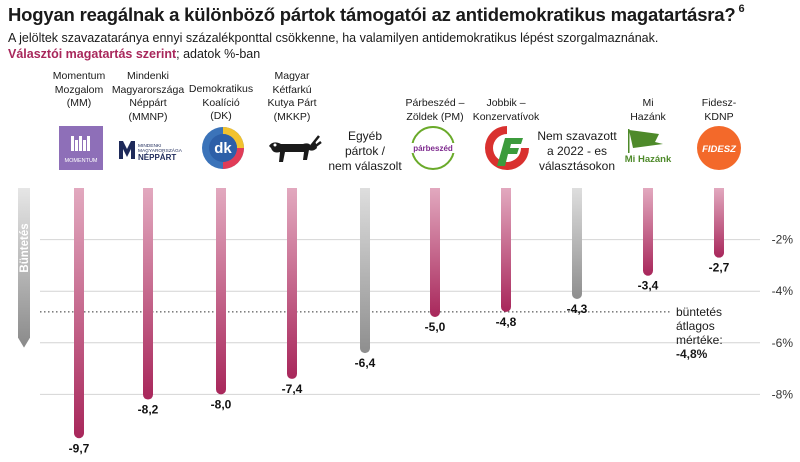  What do you see at coordinates (648, 148) in the screenshot?
I see `mihazank-logo: Mi Hazánk` at bounding box center [648, 148].